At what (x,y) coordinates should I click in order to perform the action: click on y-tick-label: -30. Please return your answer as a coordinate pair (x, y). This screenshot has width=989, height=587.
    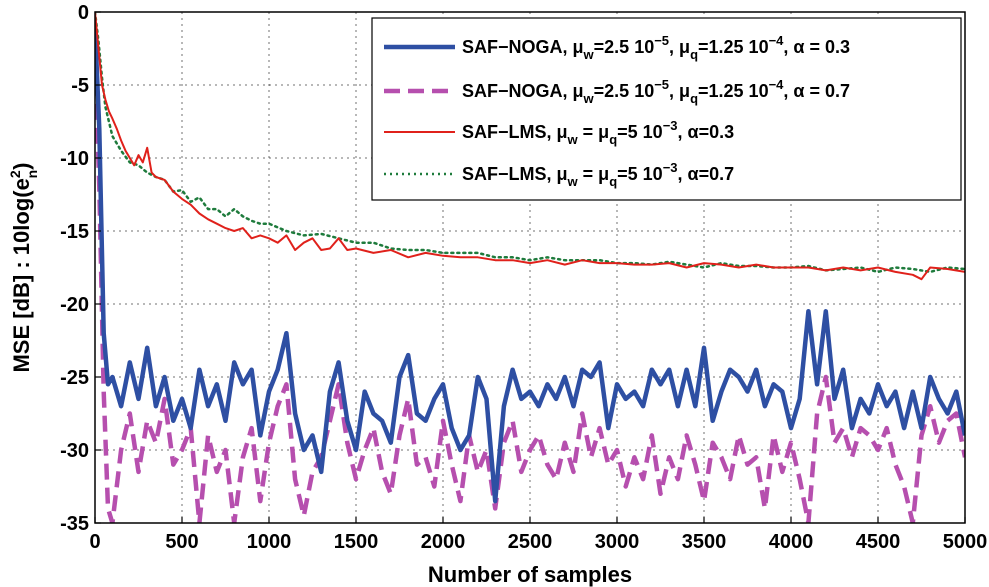
    Looking at the image, I should click on (74, 451).